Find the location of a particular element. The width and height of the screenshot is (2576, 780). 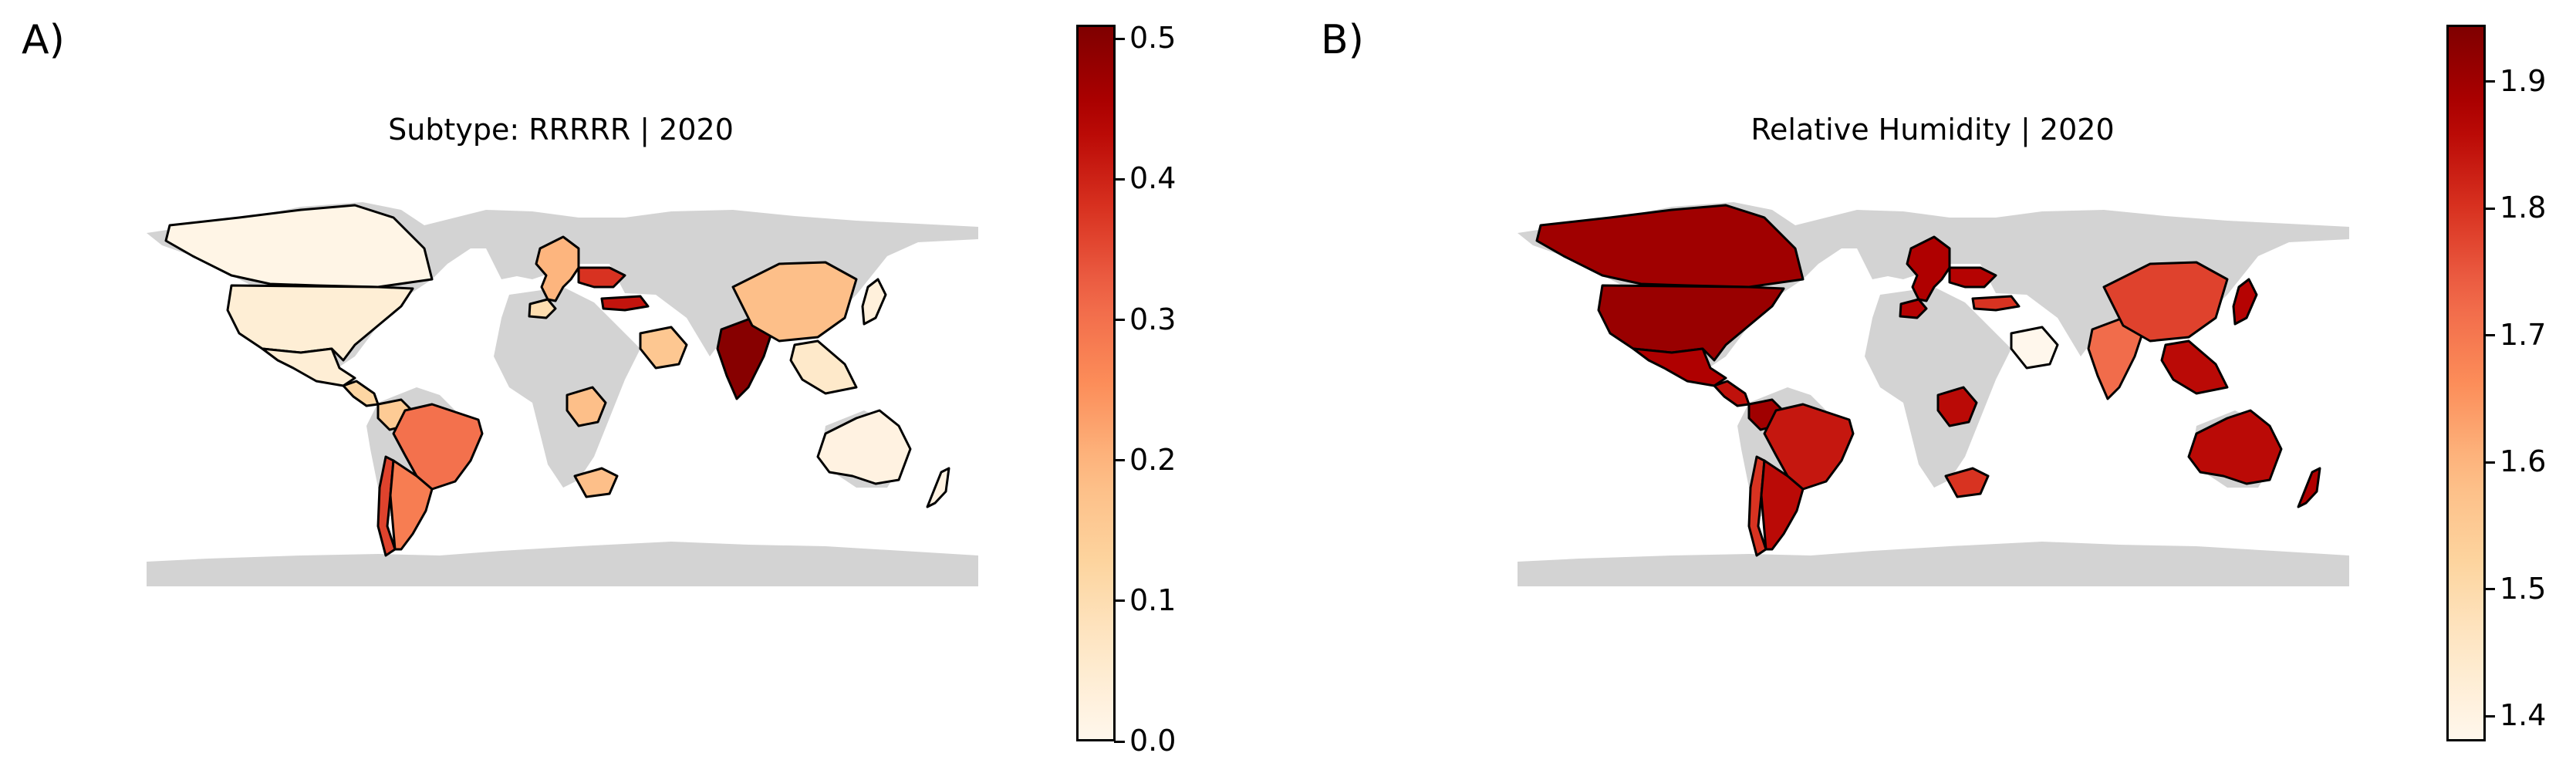

panel-b-colorbar is located at coordinates (2466, 383).